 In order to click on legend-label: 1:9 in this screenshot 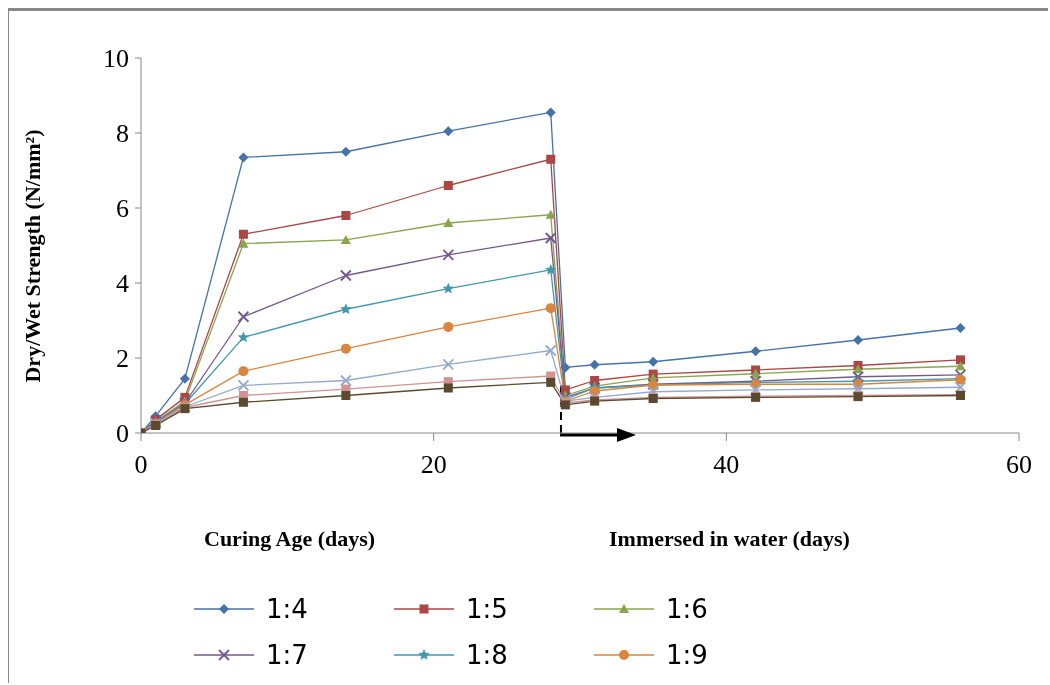, I will do `click(687, 655)`.